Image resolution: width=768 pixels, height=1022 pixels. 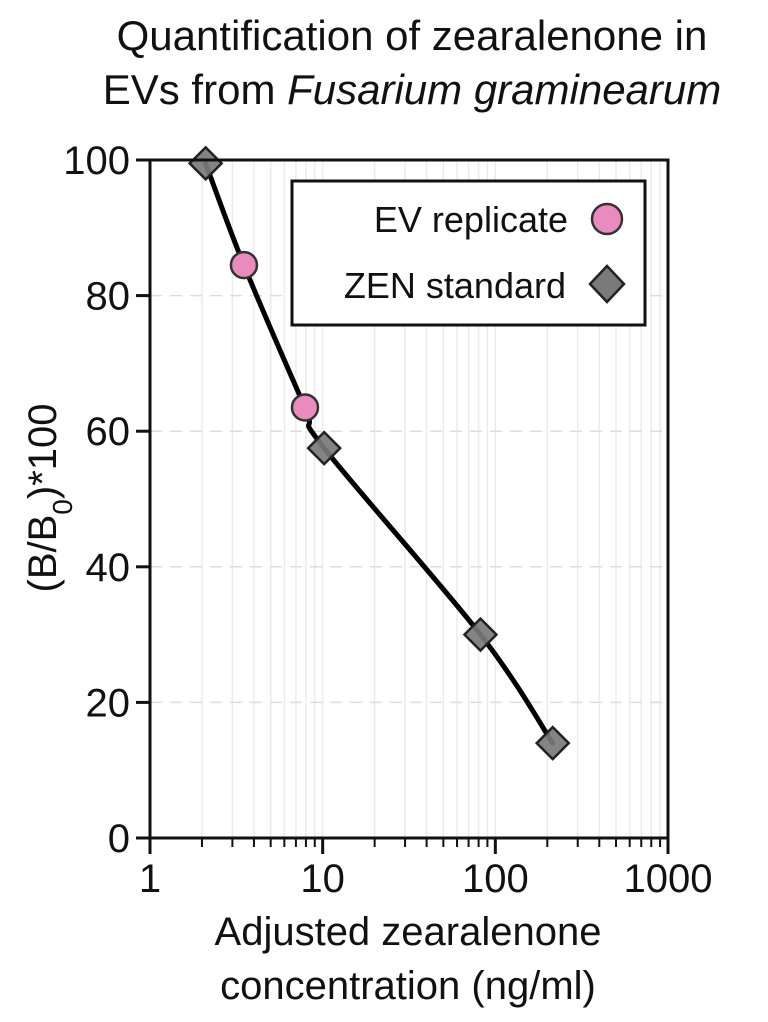 What do you see at coordinates (455, 285) in the screenshot?
I see `legend-label-zen-standard: ZEN standard` at bounding box center [455, 285].